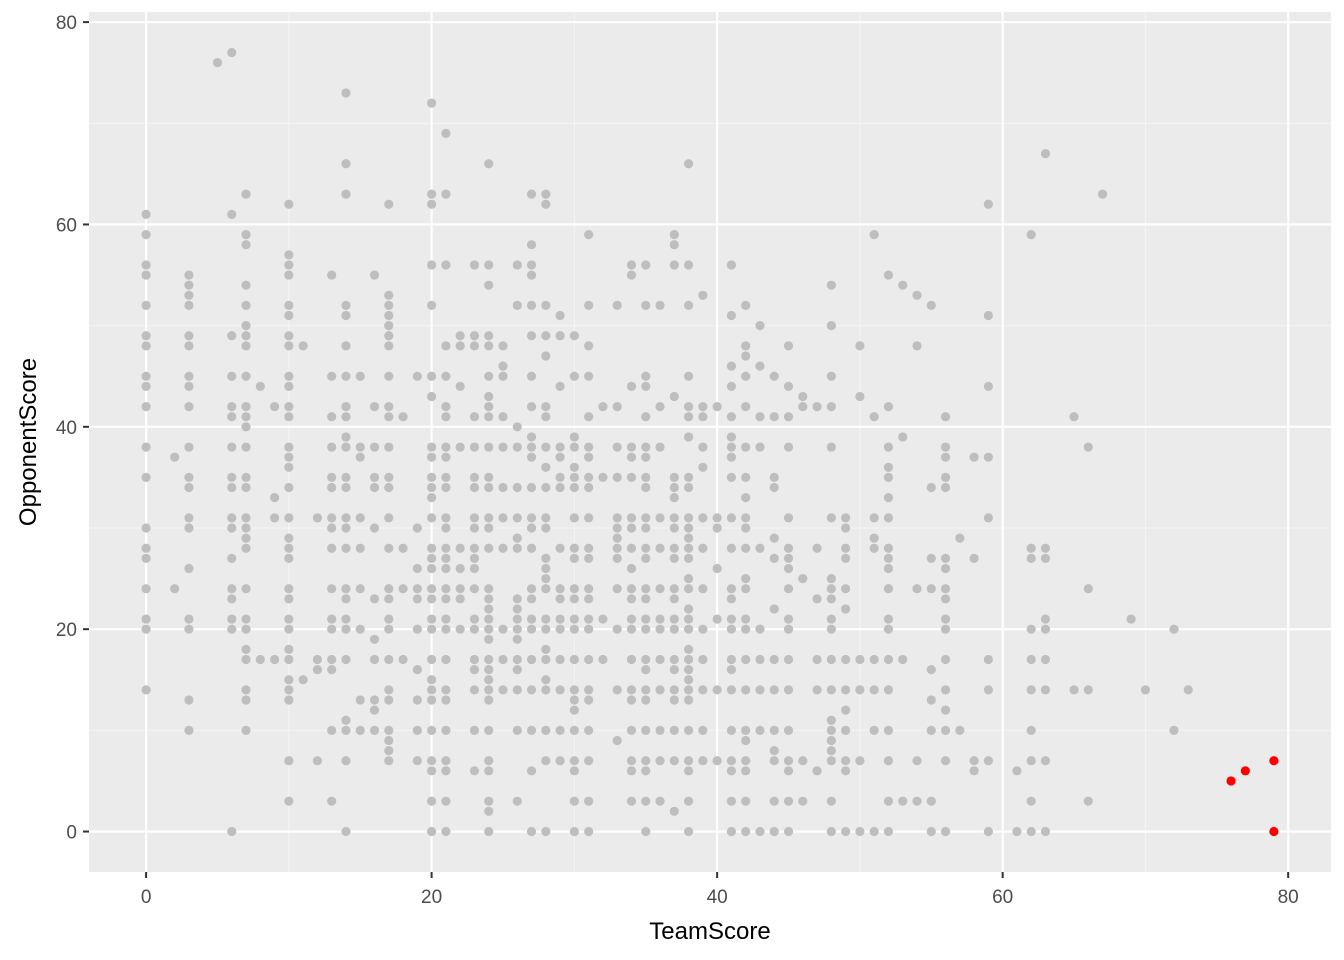  What do you see at coordinates (66, 23) in the screenshot?
I see `y-tick-label: 80` at bounding box center [66, 23].